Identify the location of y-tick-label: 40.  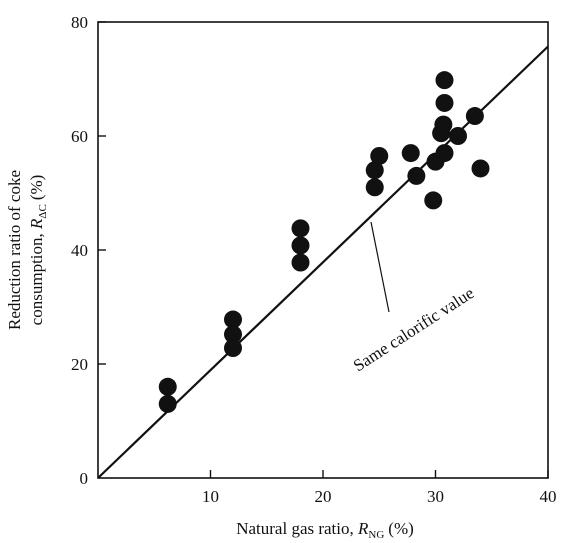
(79, 250).